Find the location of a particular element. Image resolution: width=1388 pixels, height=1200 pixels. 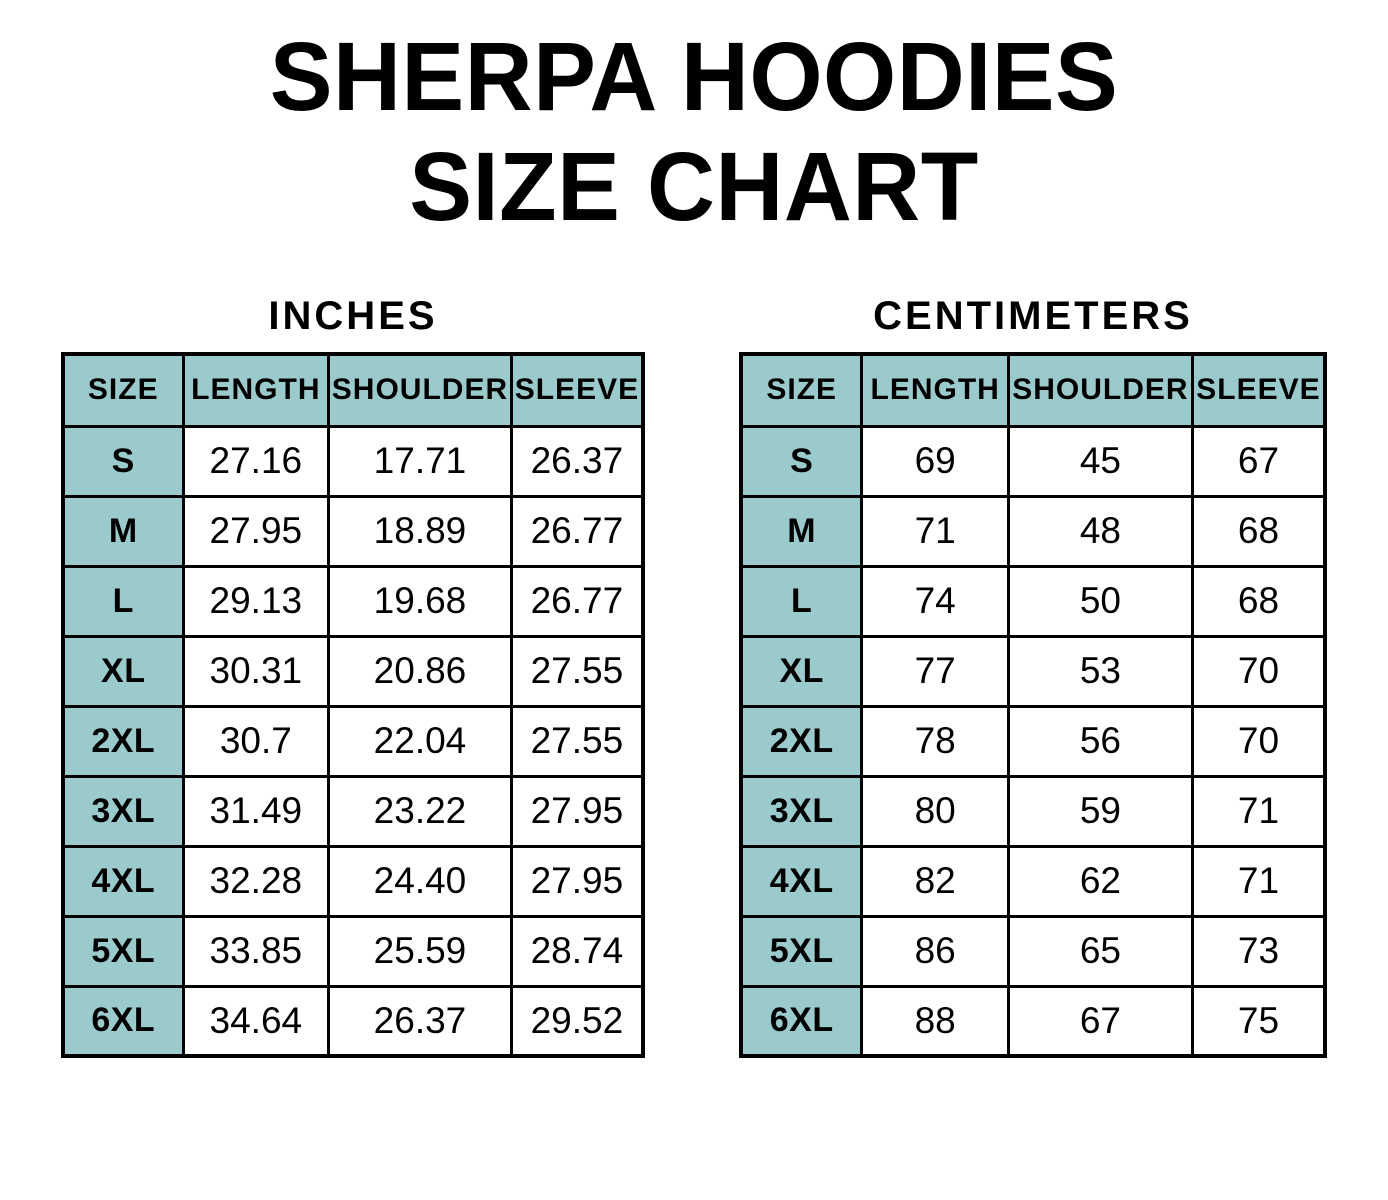

table-row: L 29.13 19.68 26.77 is located at coordinates (353, 601).